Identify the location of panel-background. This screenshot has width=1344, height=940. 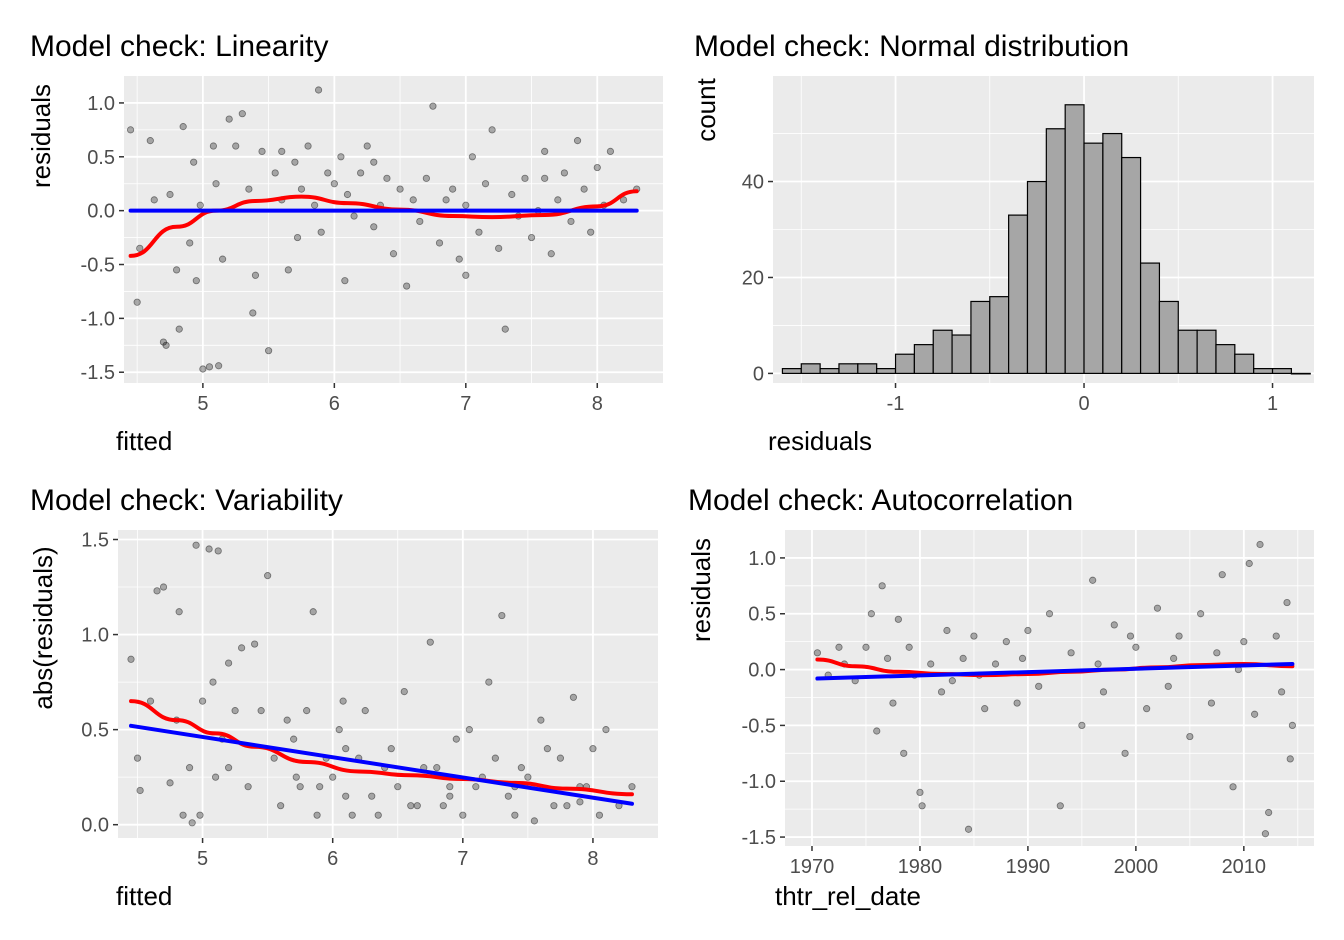
(393, 229).